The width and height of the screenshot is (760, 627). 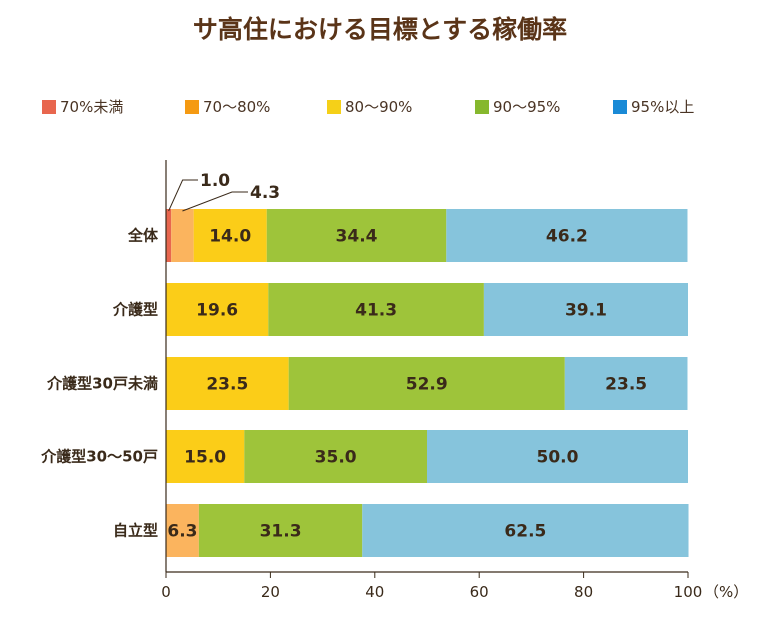 I want to click on data-label: 50.0, so click(x=558, y=458).